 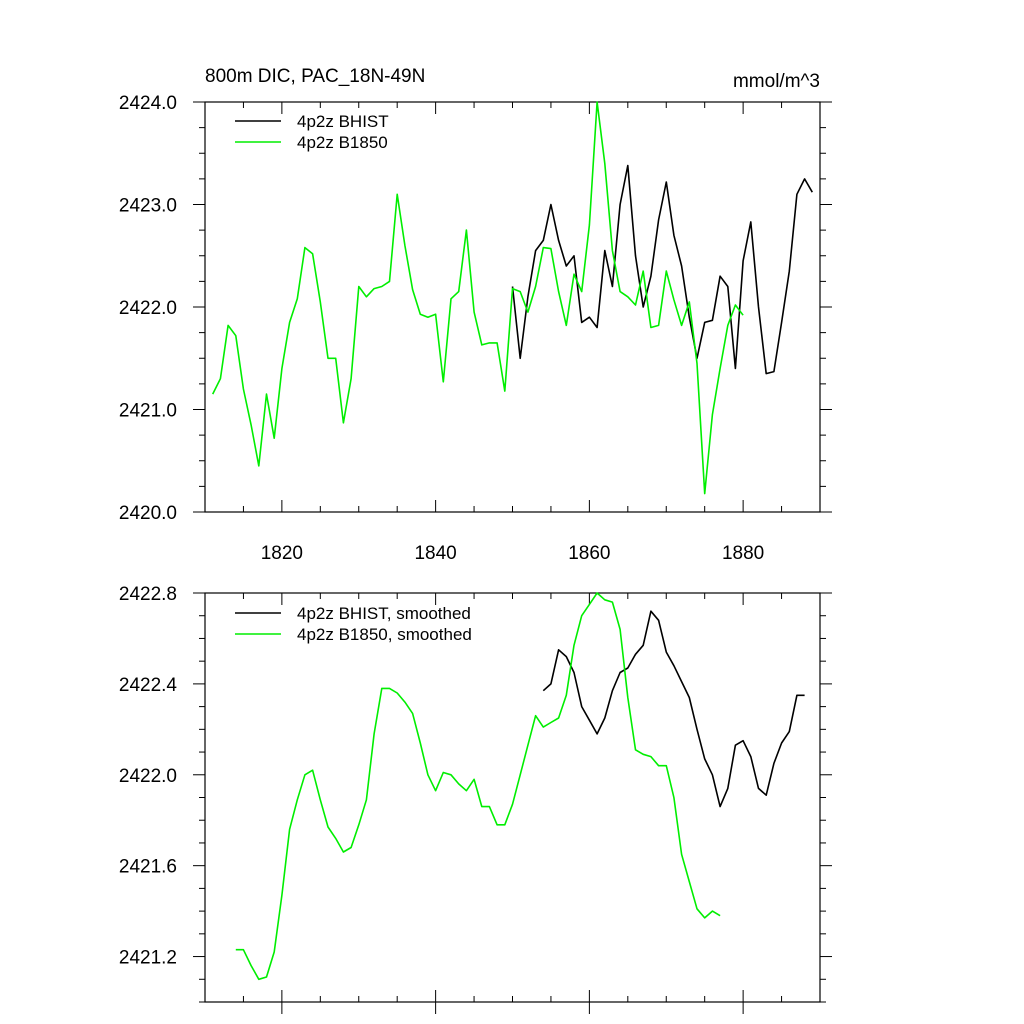 I want to click on top-chart-units: mmol/m^3, so click(x=776, y=81).